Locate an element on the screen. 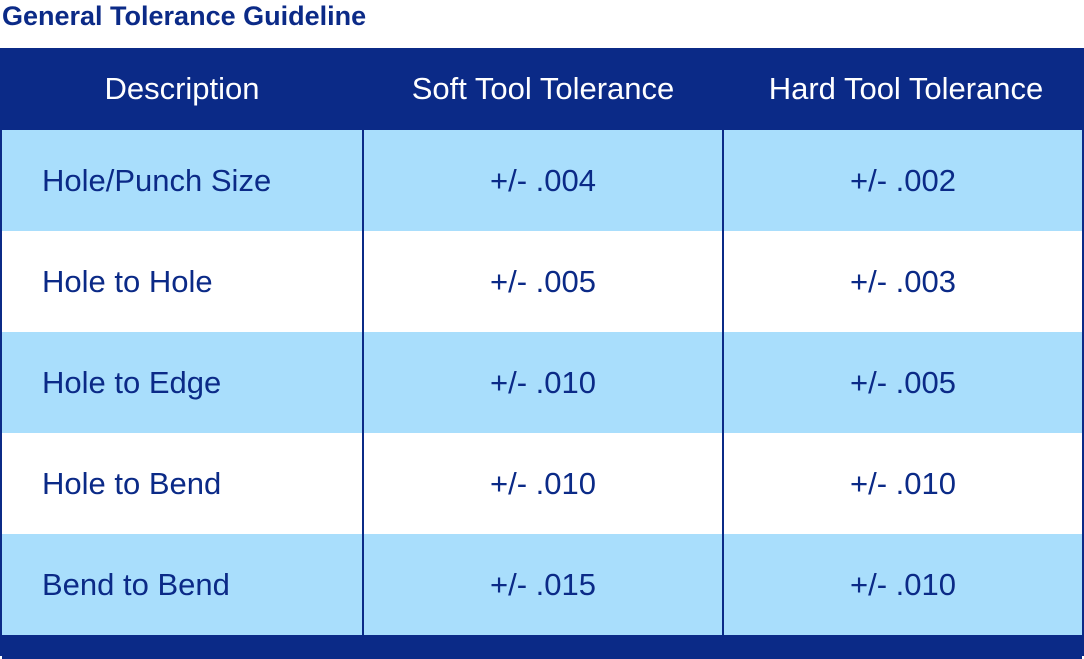 This screenshot has width=1084, height=659. soft-tolerance-cell: +/- .015 is located at coordinates (543, 584).